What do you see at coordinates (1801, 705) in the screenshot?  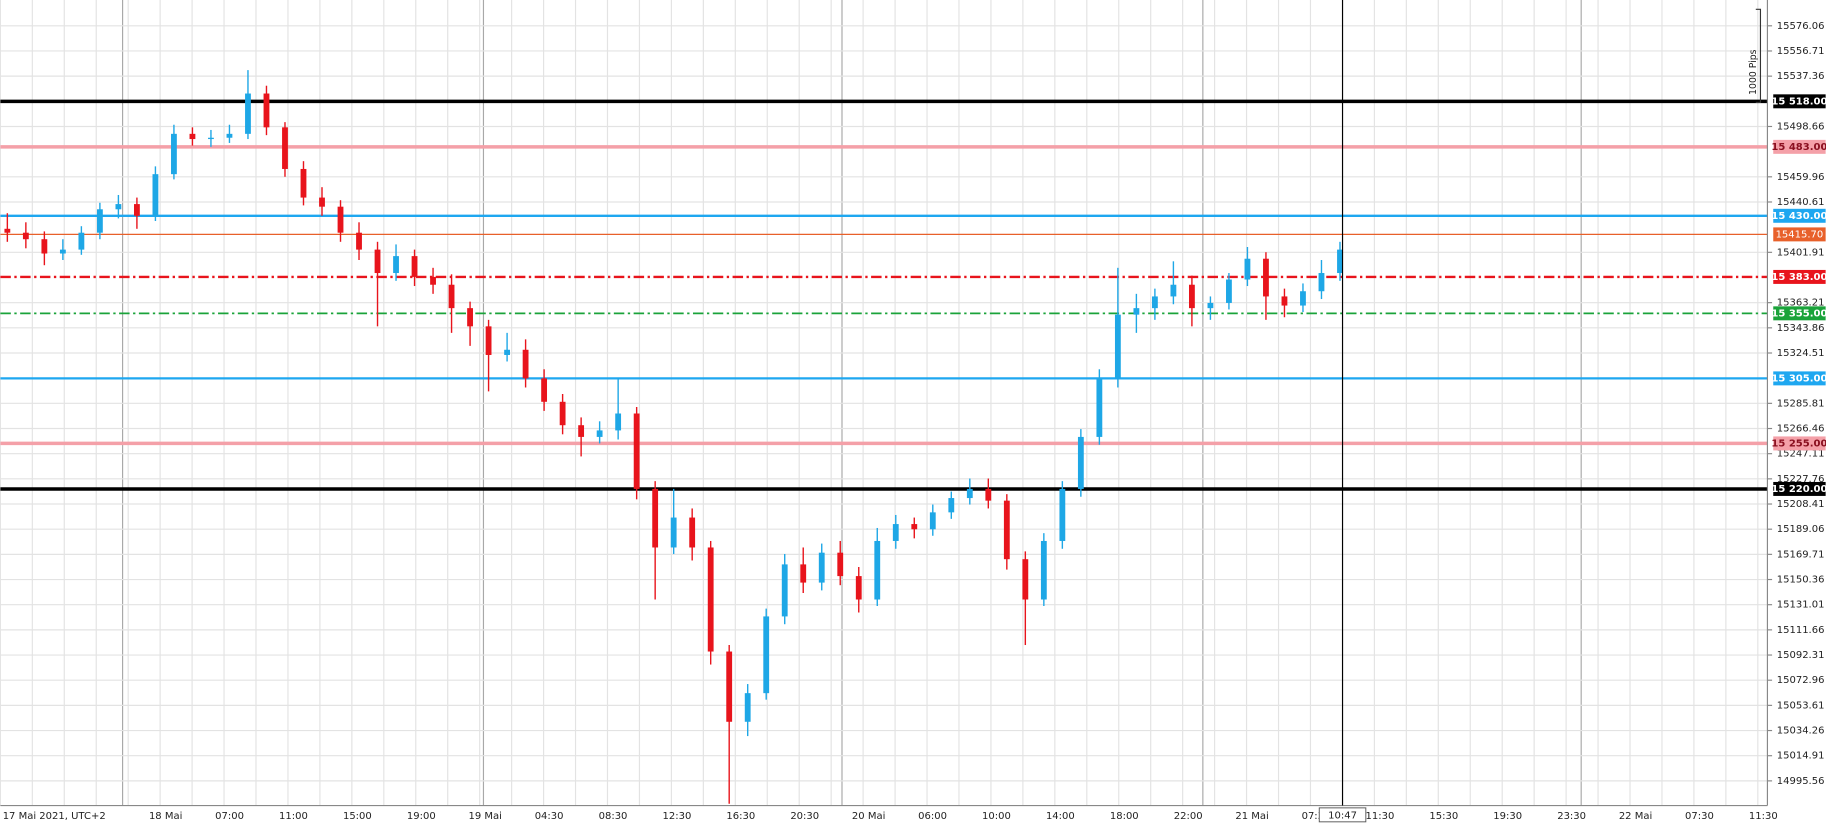 I see `y-tick-label: 15053.61` at bounding box center [1801, 705].